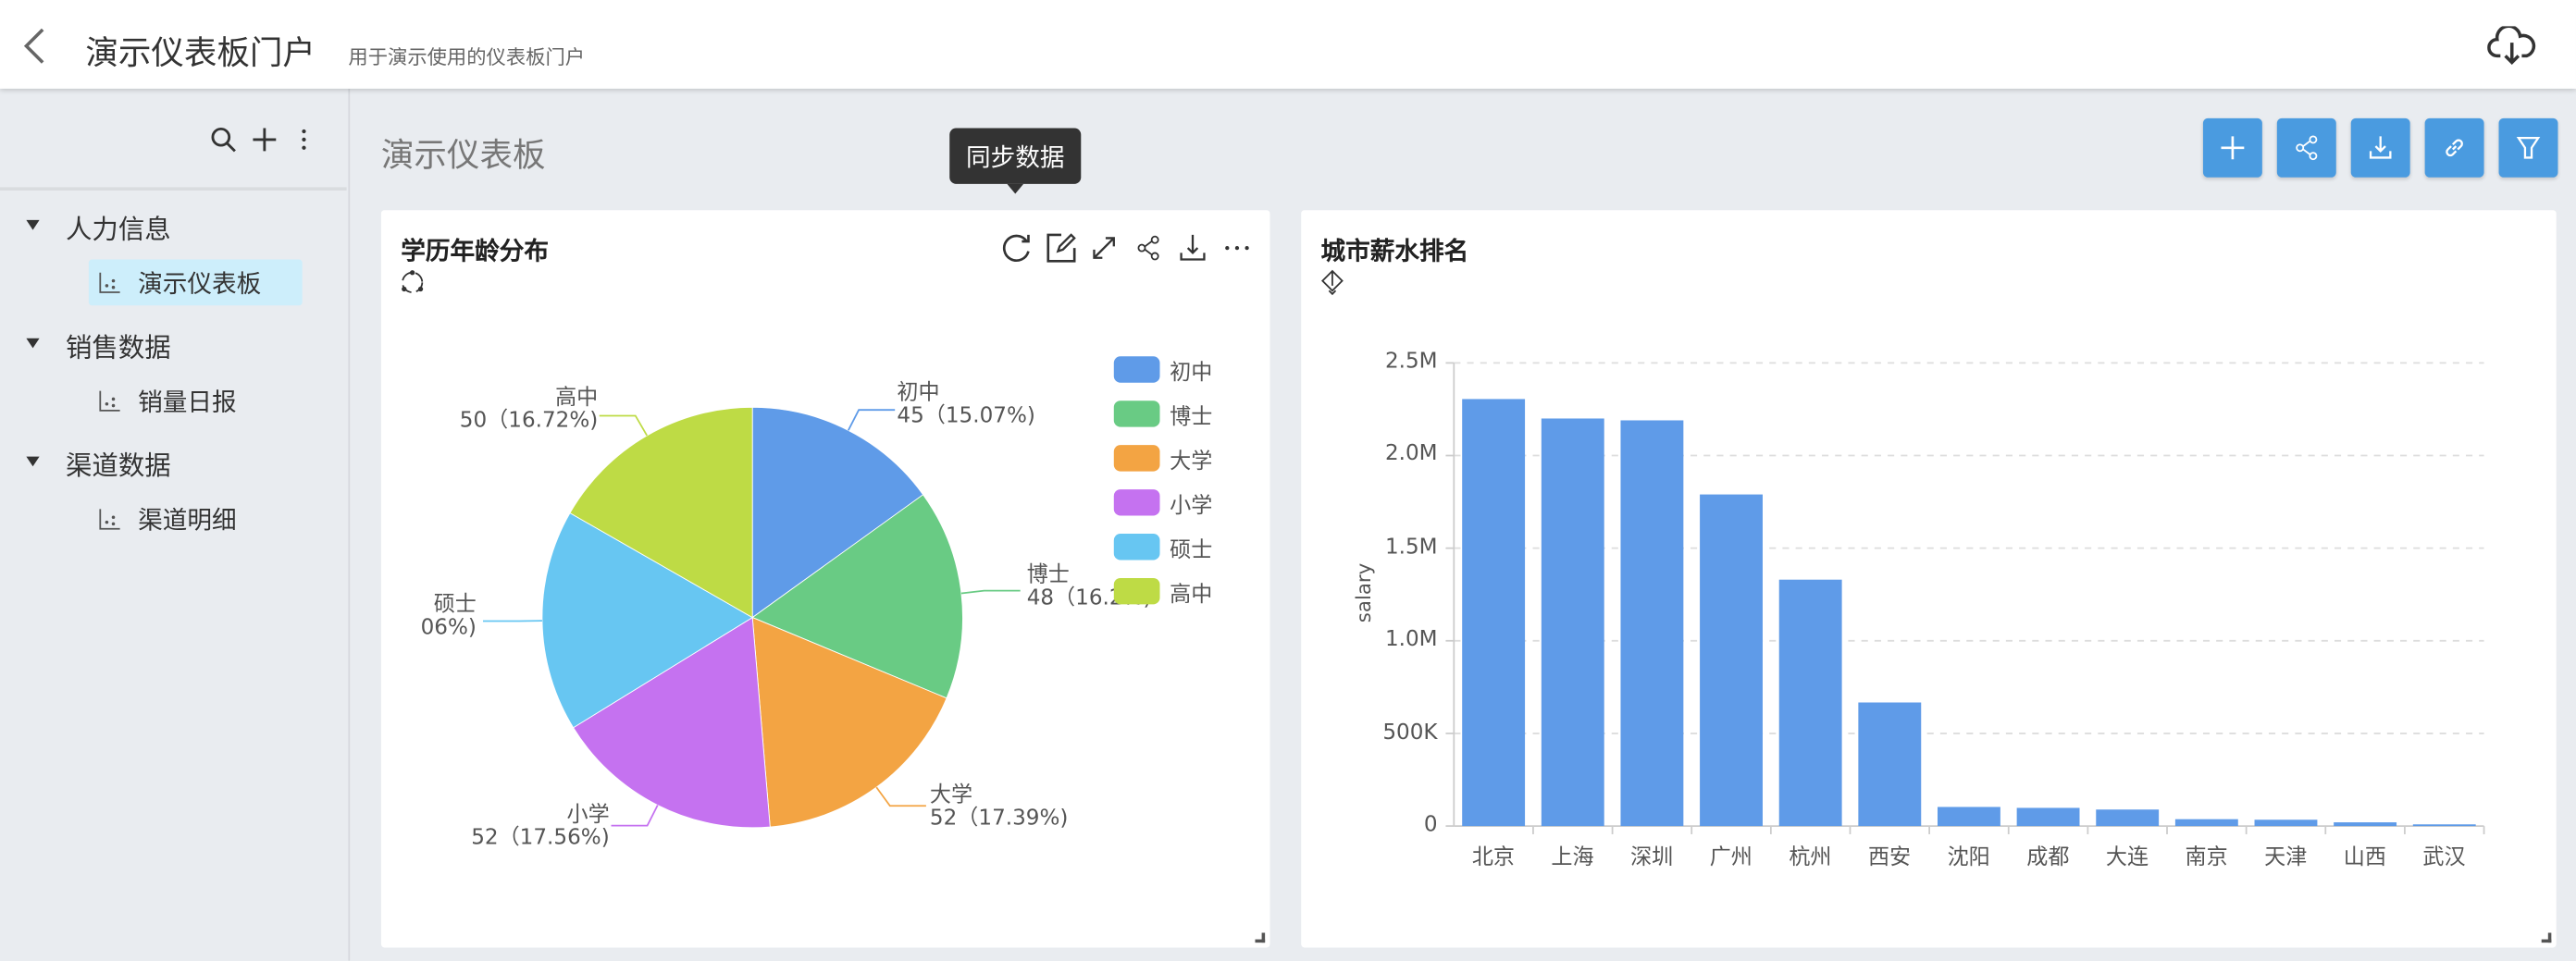 The height and width of the screenshot is (961, 2576). Describe the element at coordinates (2511, 46) in the screenshot. I see `cloud-download-icon` at that location.